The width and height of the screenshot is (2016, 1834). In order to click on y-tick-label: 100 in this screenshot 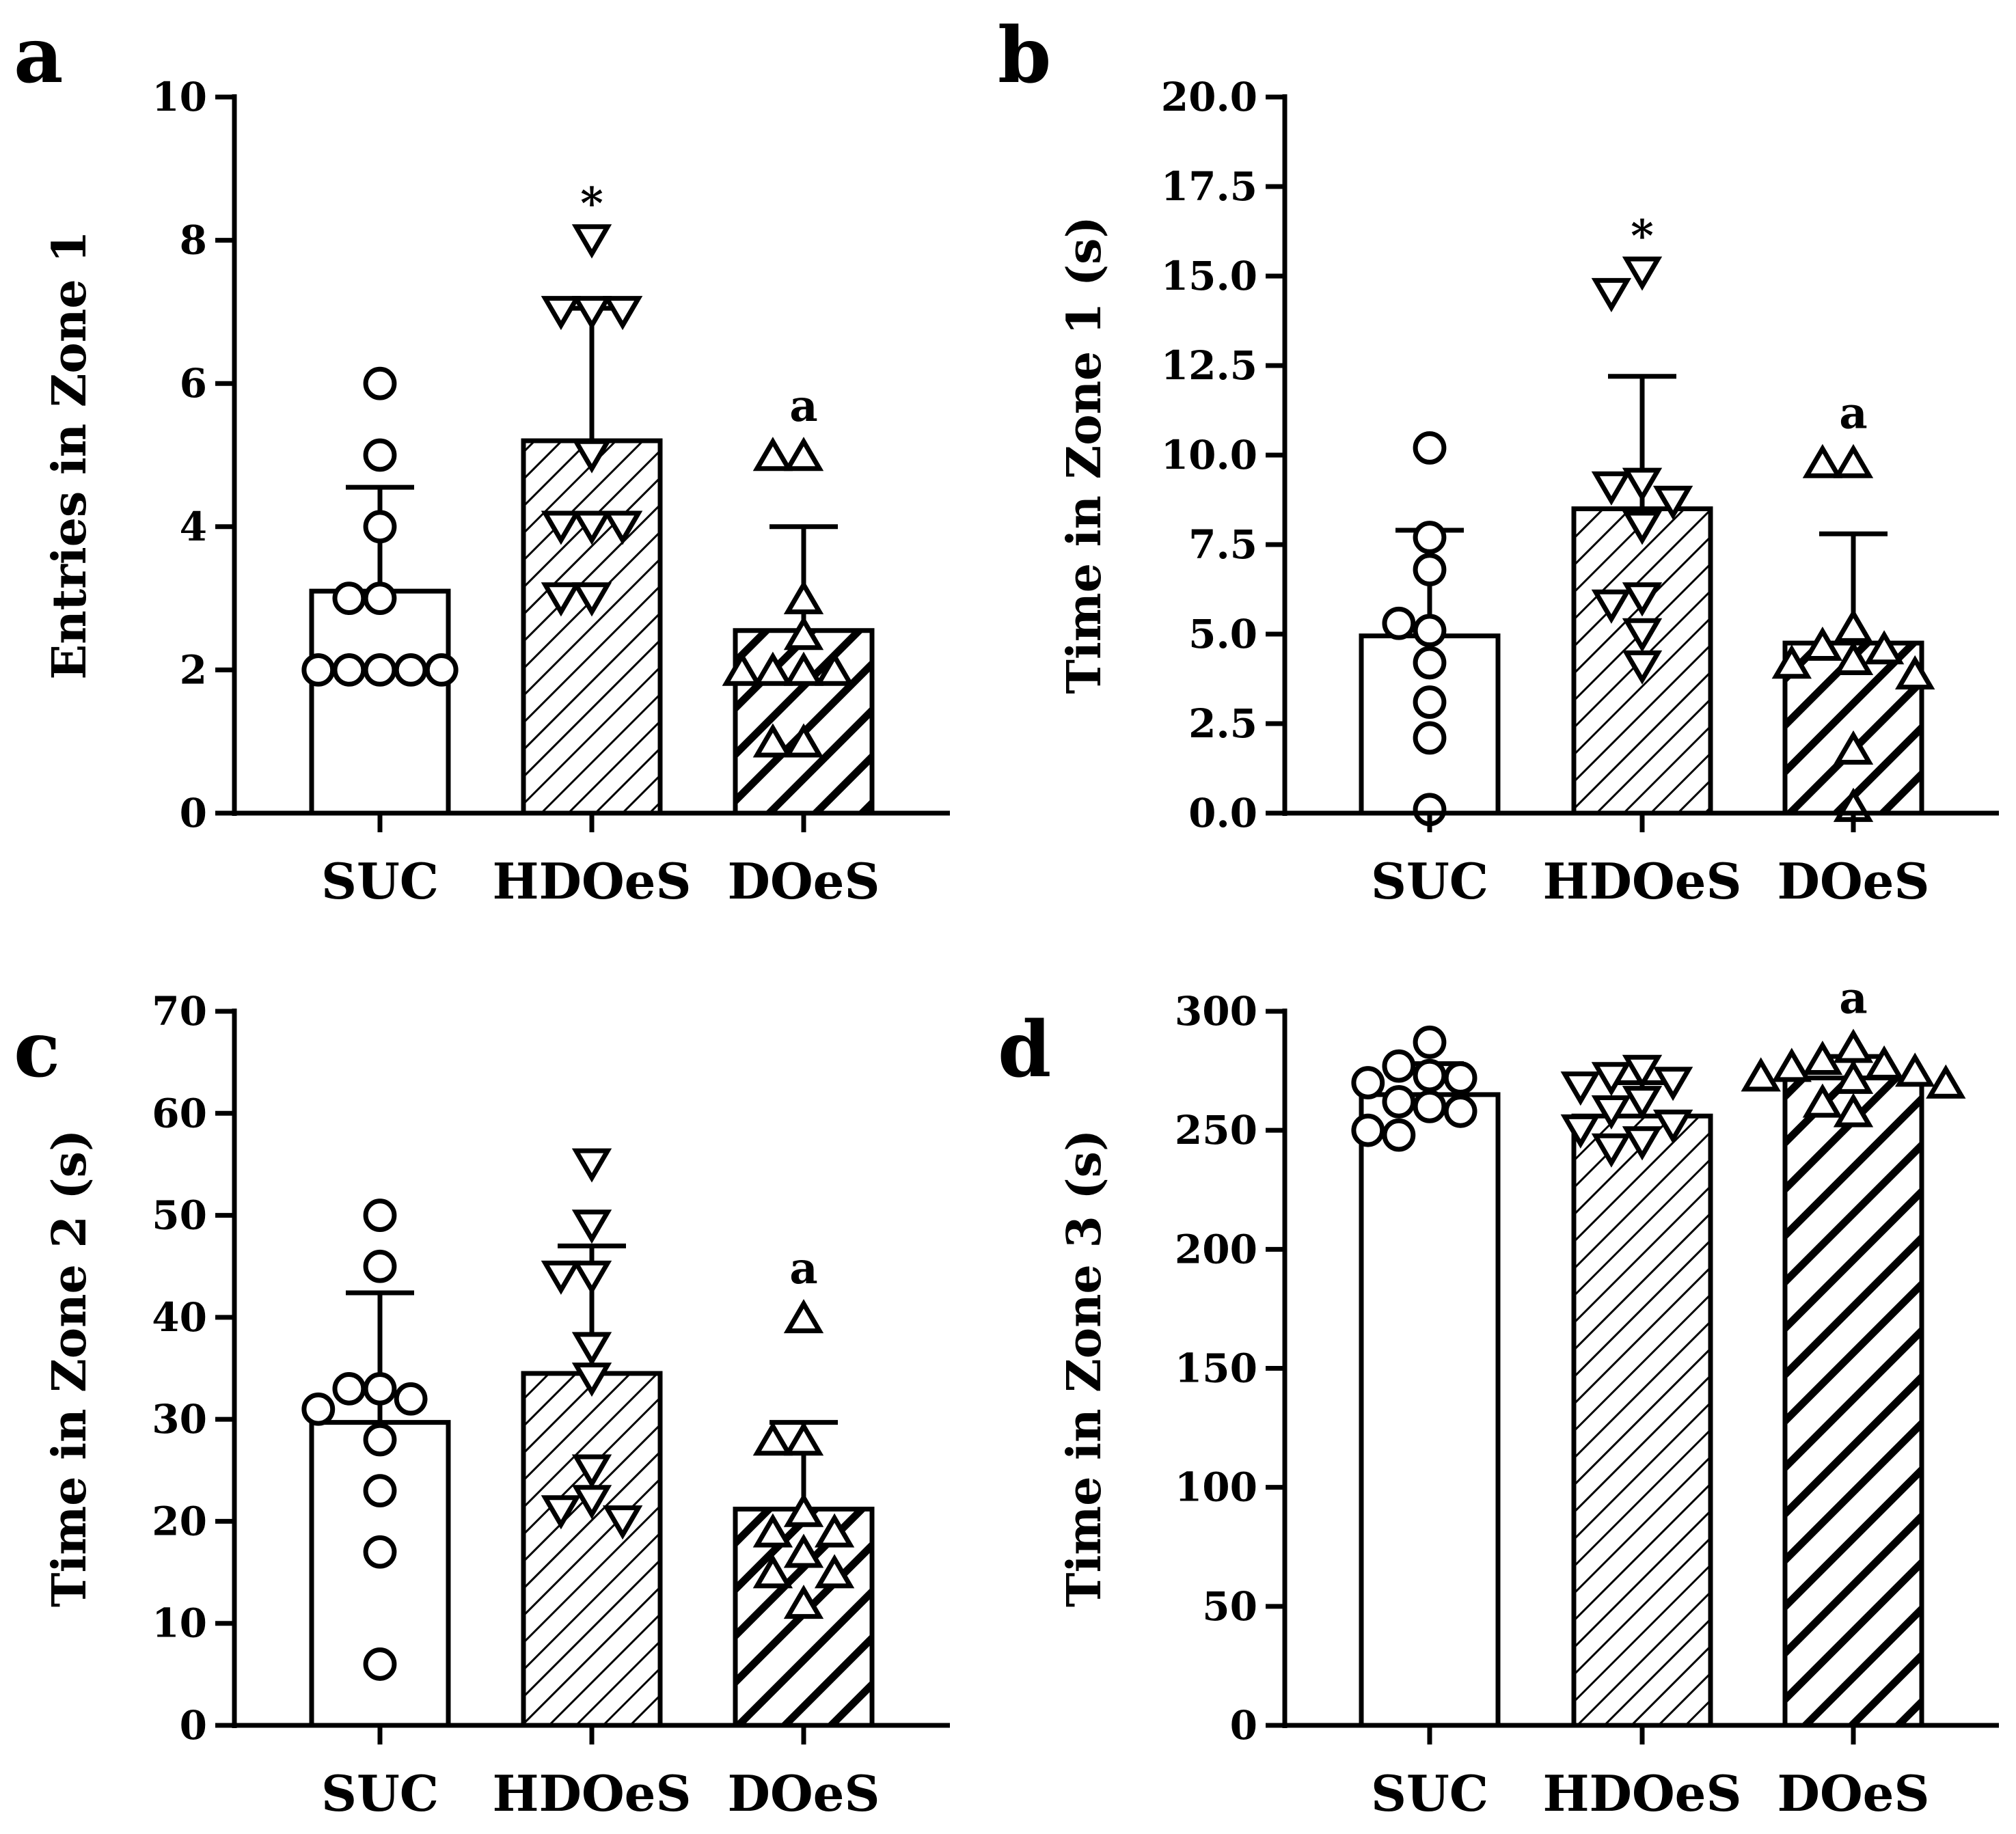, I will do `click(1216, 1488)`.